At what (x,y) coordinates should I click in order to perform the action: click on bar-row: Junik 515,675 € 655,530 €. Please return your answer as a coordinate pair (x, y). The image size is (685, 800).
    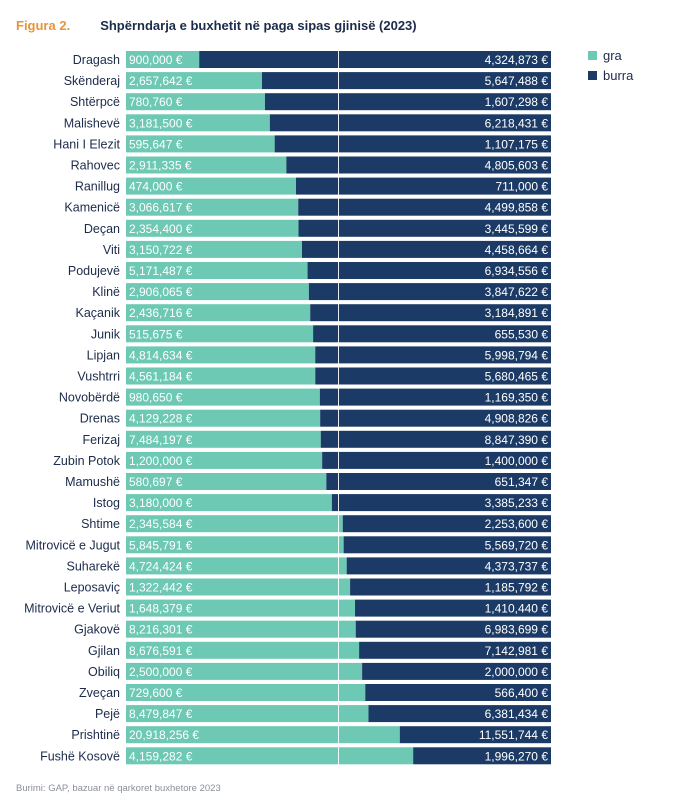
    Looking at the image, I should click on (321, 334).